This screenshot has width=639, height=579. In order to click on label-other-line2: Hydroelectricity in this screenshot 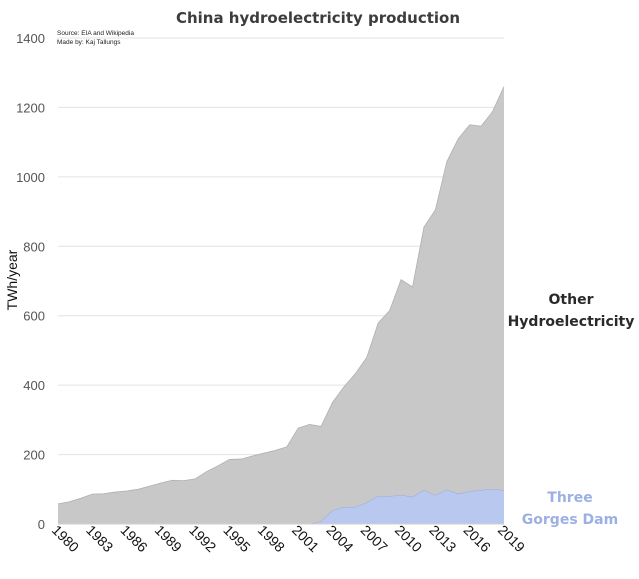, I will do `click(571, 322)`.